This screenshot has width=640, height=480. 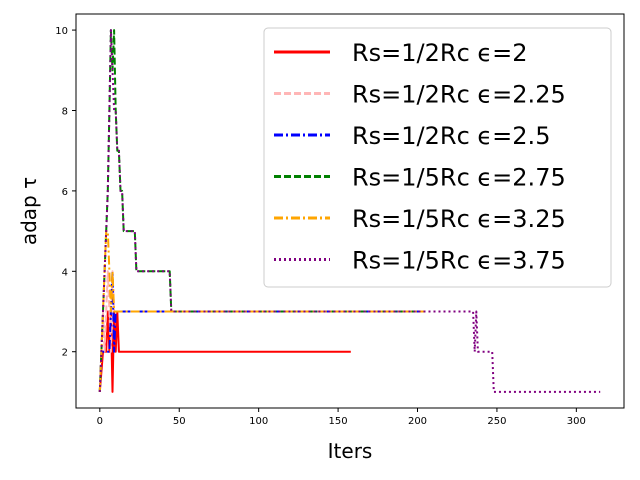 What do you see at coordinates (65, 111) in the screenshot?
I see `y-tick-label: 8` at bounding box center [65, 111].